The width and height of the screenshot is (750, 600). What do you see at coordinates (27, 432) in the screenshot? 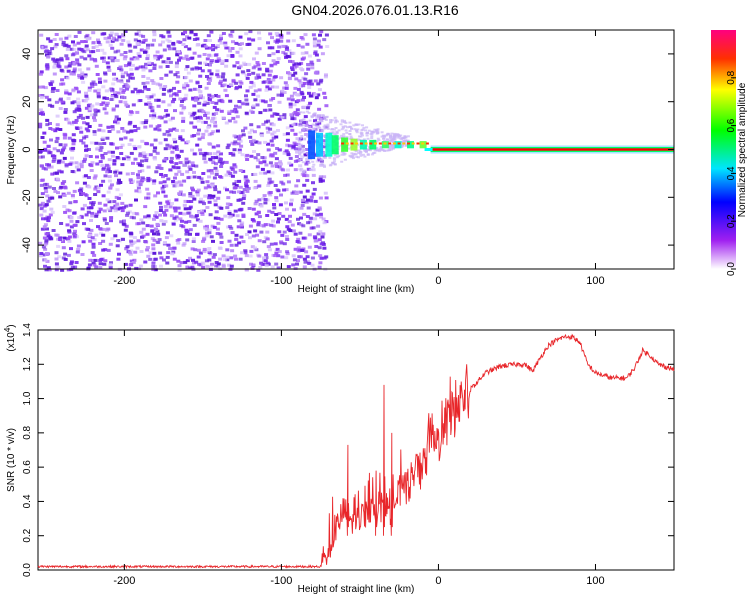
I see `snr-y-tick-label: 0.8` at bounding box center [27, 432].